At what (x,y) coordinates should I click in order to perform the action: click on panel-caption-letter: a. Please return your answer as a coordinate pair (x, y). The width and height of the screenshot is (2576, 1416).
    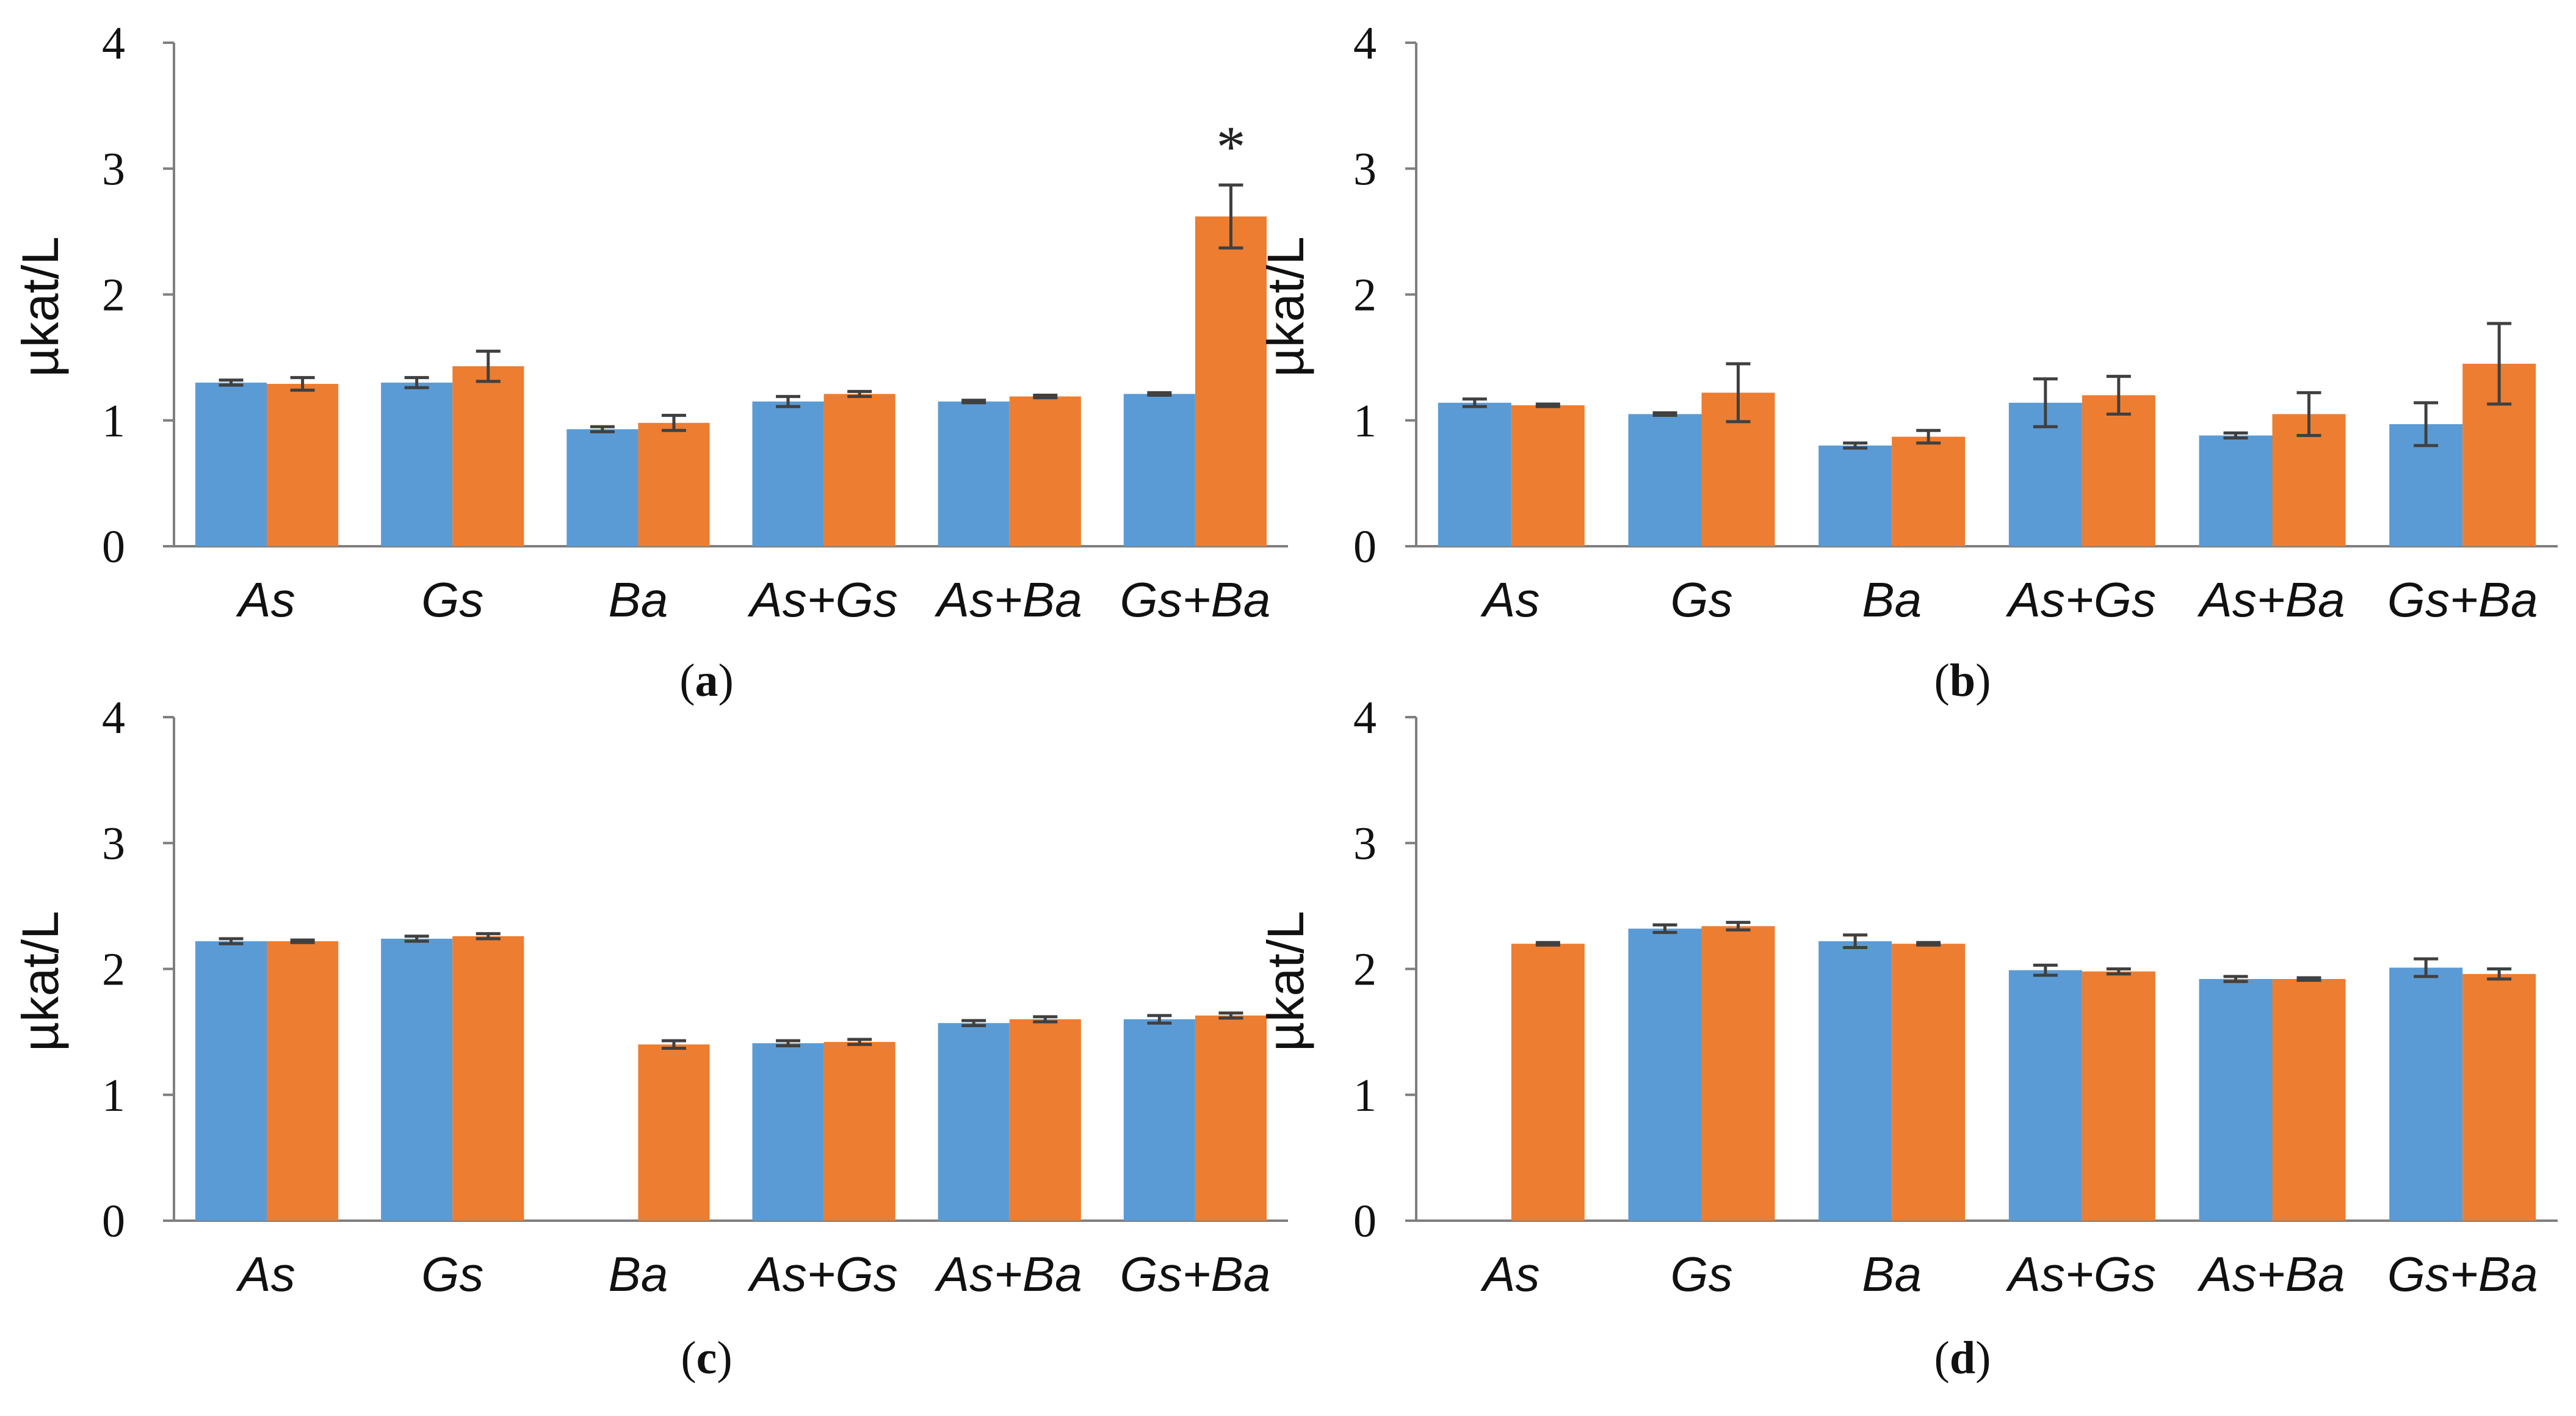
    Looking at the image, I should click on (706, 680).